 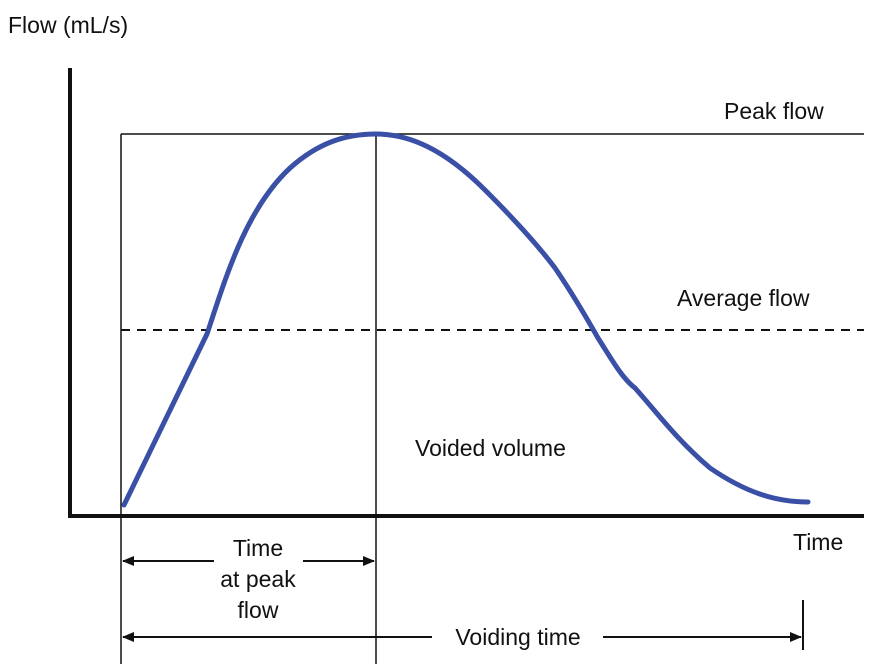 What do you see at coordinates (258, 579) in the screenshot?
I see `time-at-peak-label-line-2: at peak` at bounding box center [258, 579].